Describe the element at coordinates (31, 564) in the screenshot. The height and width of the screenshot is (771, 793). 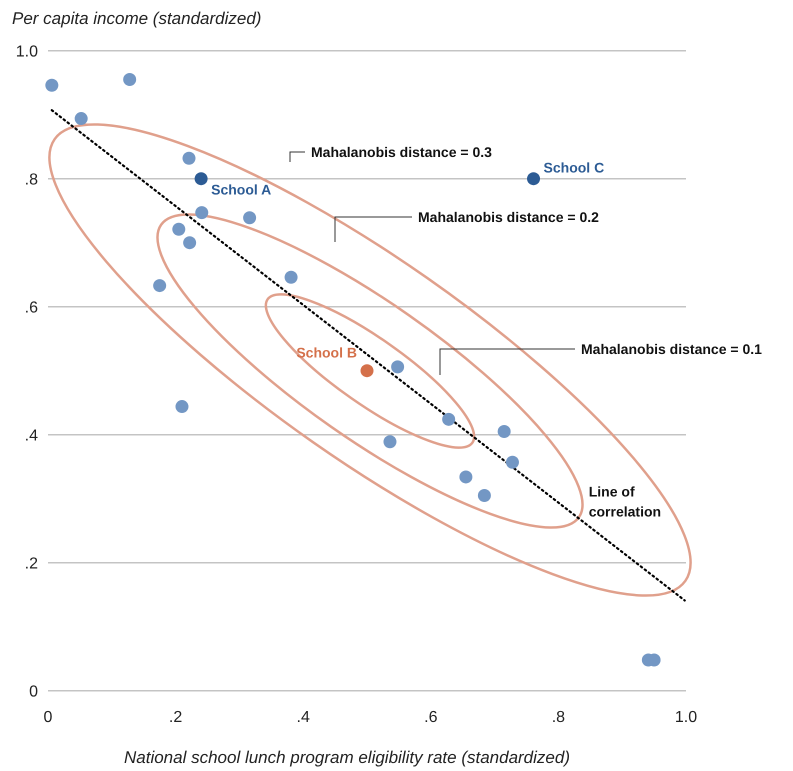
I see `y-tick-label: .2` at that location.